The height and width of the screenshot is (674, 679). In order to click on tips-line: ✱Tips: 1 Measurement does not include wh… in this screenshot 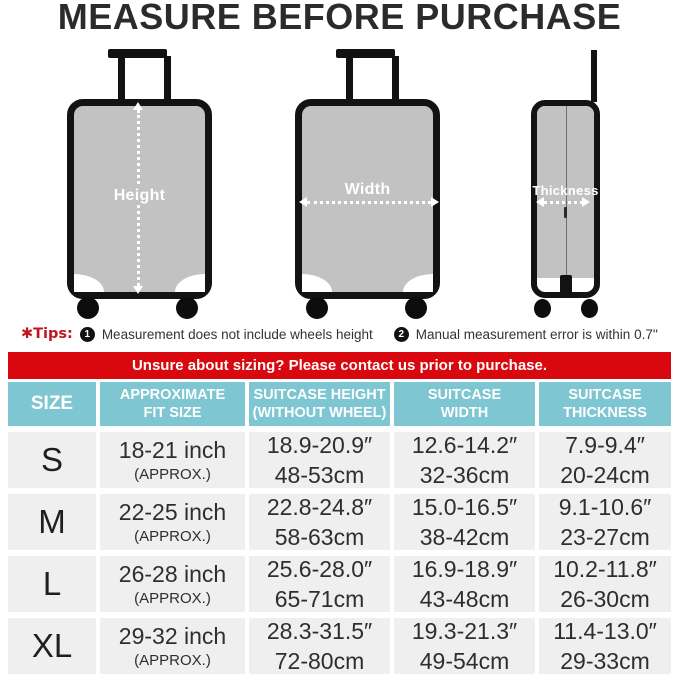, I will do `click(339, 334)`.